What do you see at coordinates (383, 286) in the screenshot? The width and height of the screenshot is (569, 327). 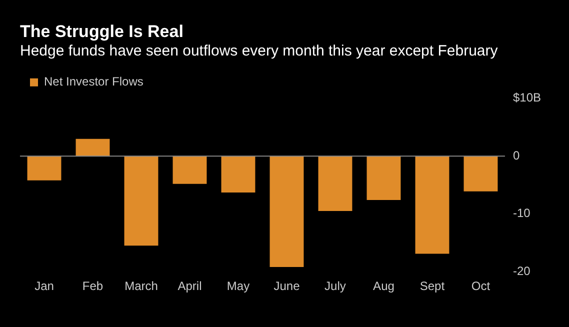 I see `x-tick-label: Aug` at bounding box center [383, 286].